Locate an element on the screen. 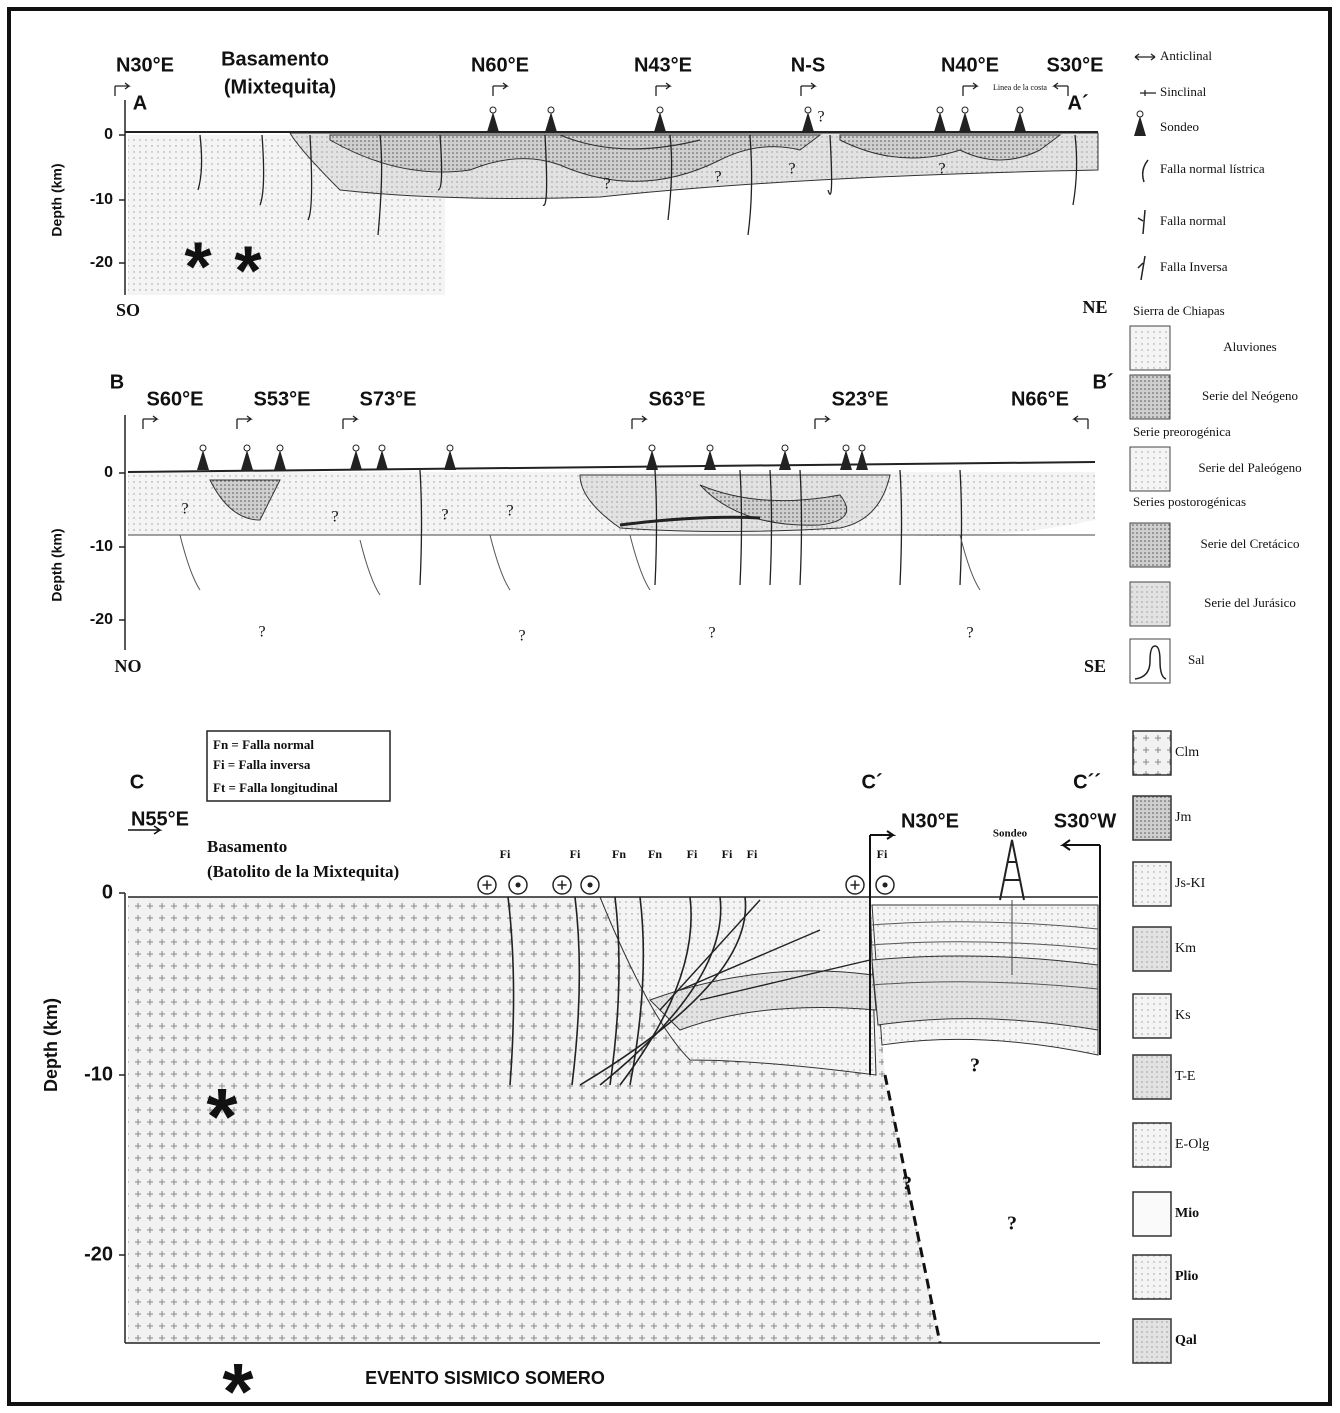 The height and width of the screenshot is (1413, 1340). label: B is located at coordinates (117, 382).